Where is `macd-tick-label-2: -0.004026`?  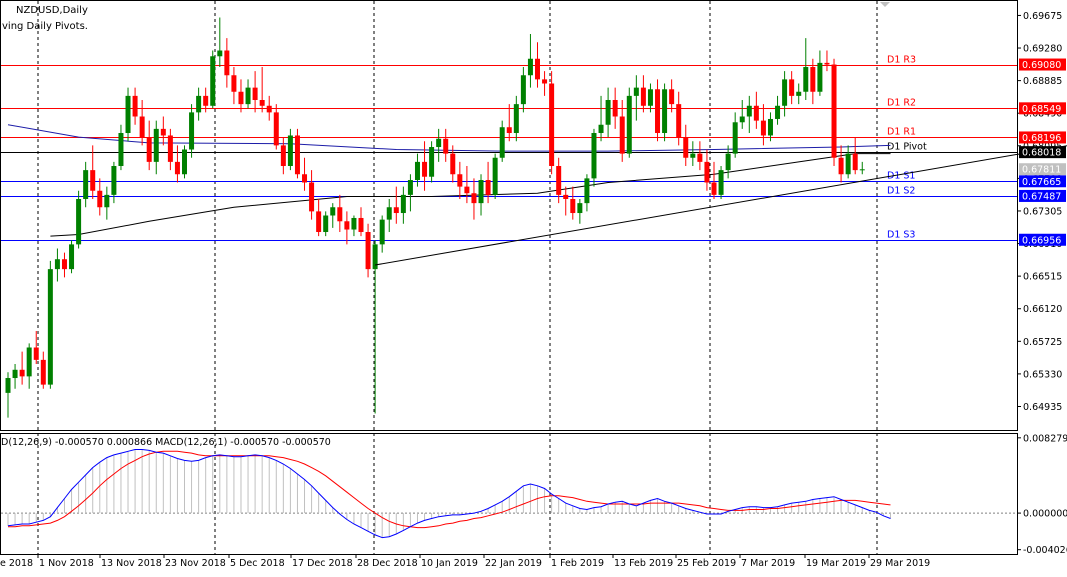
macd-tick-label-2: -0.004026 is located at coordinates (1045, 550).